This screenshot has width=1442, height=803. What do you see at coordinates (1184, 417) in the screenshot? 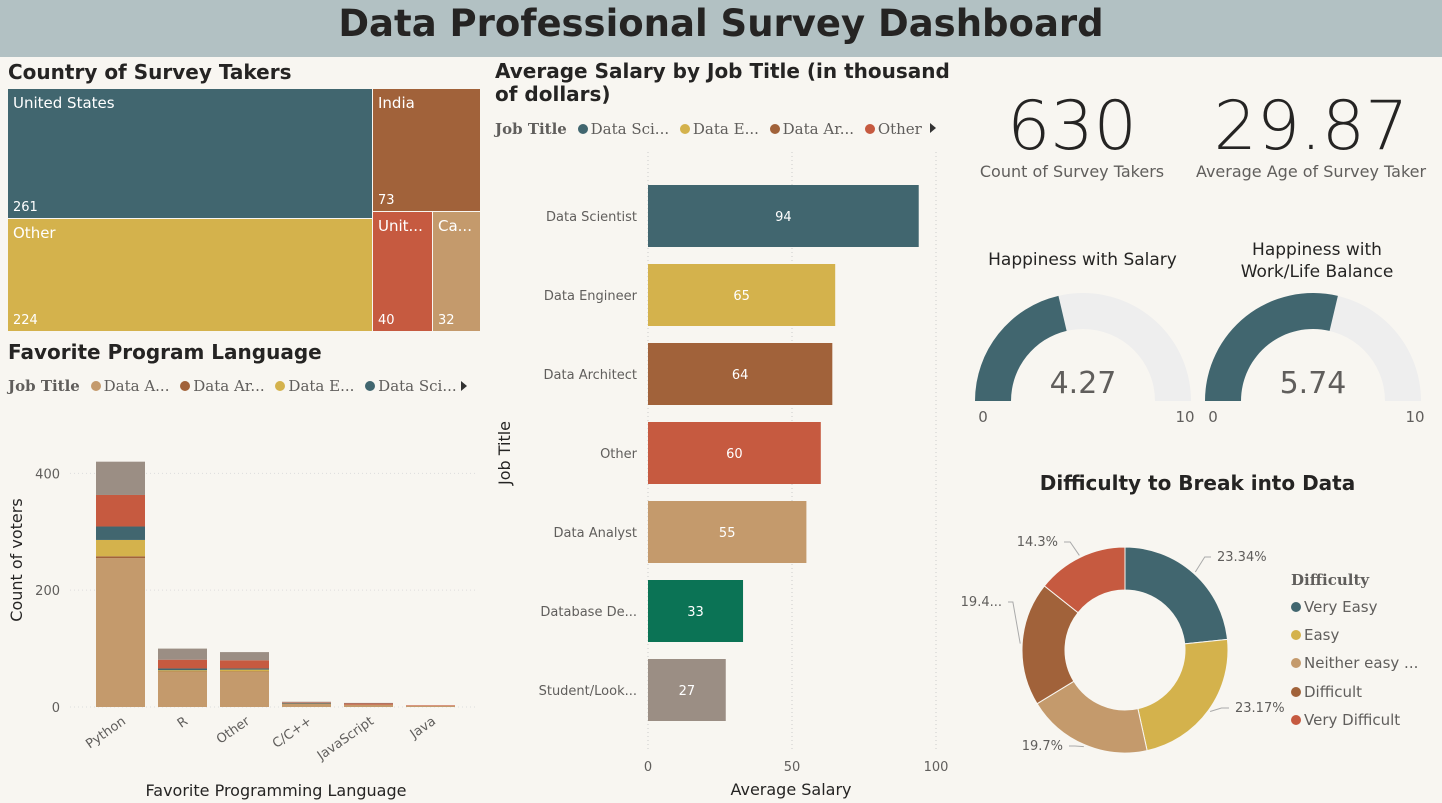
I see `gauge-max-label: 10` at bounding box center [1184, 417].